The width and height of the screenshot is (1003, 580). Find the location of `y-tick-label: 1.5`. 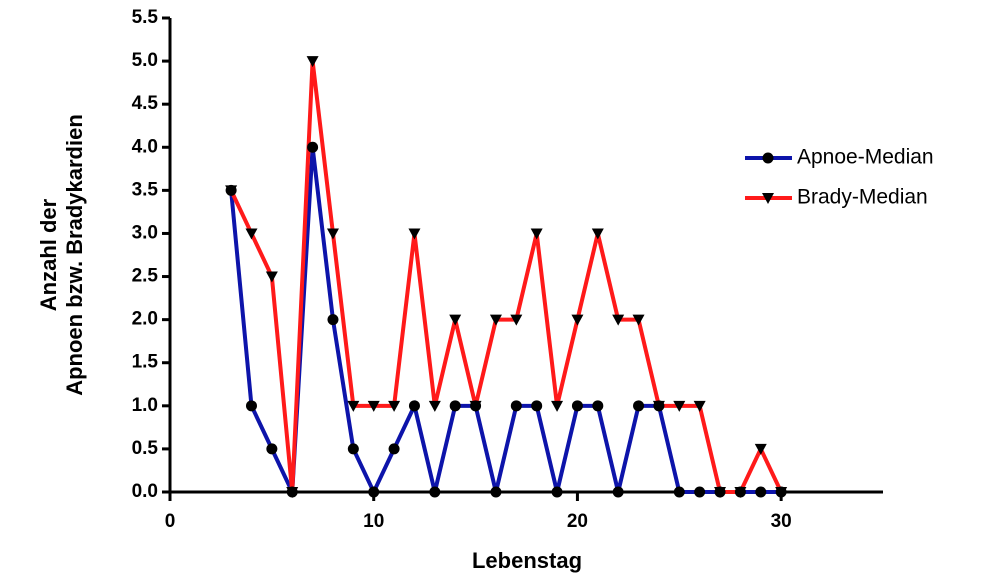

y-tick-label: 1.5 is located at coordinates (145, 362).